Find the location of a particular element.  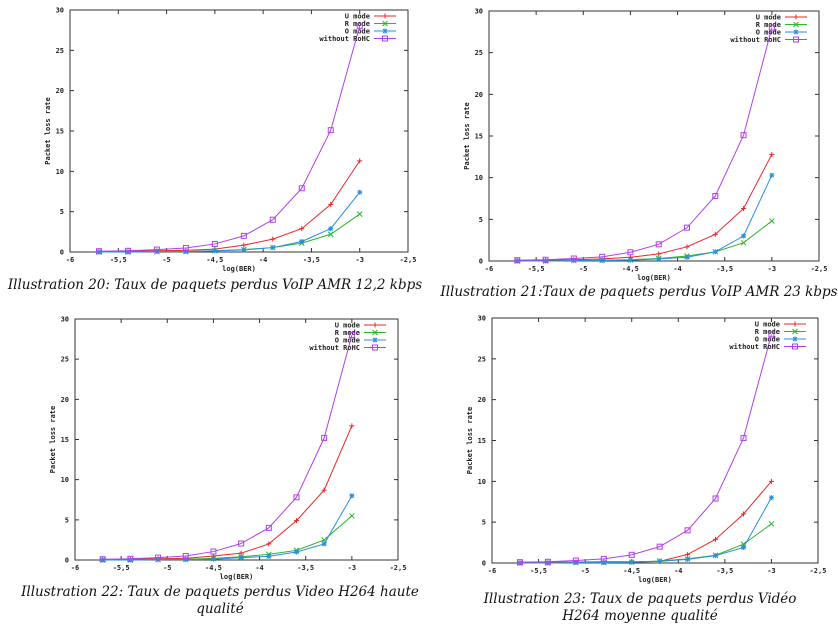

x-tick-label: -4 is located at coordinates (678, 571).